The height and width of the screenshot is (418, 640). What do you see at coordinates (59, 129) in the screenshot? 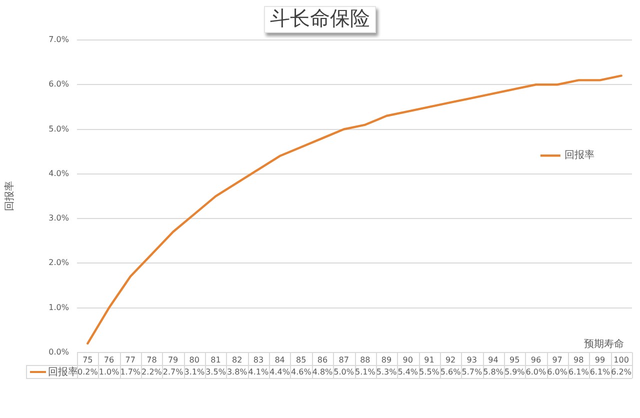
I see `y-tick-label: 5.0%` at bounding box center [59, 129].